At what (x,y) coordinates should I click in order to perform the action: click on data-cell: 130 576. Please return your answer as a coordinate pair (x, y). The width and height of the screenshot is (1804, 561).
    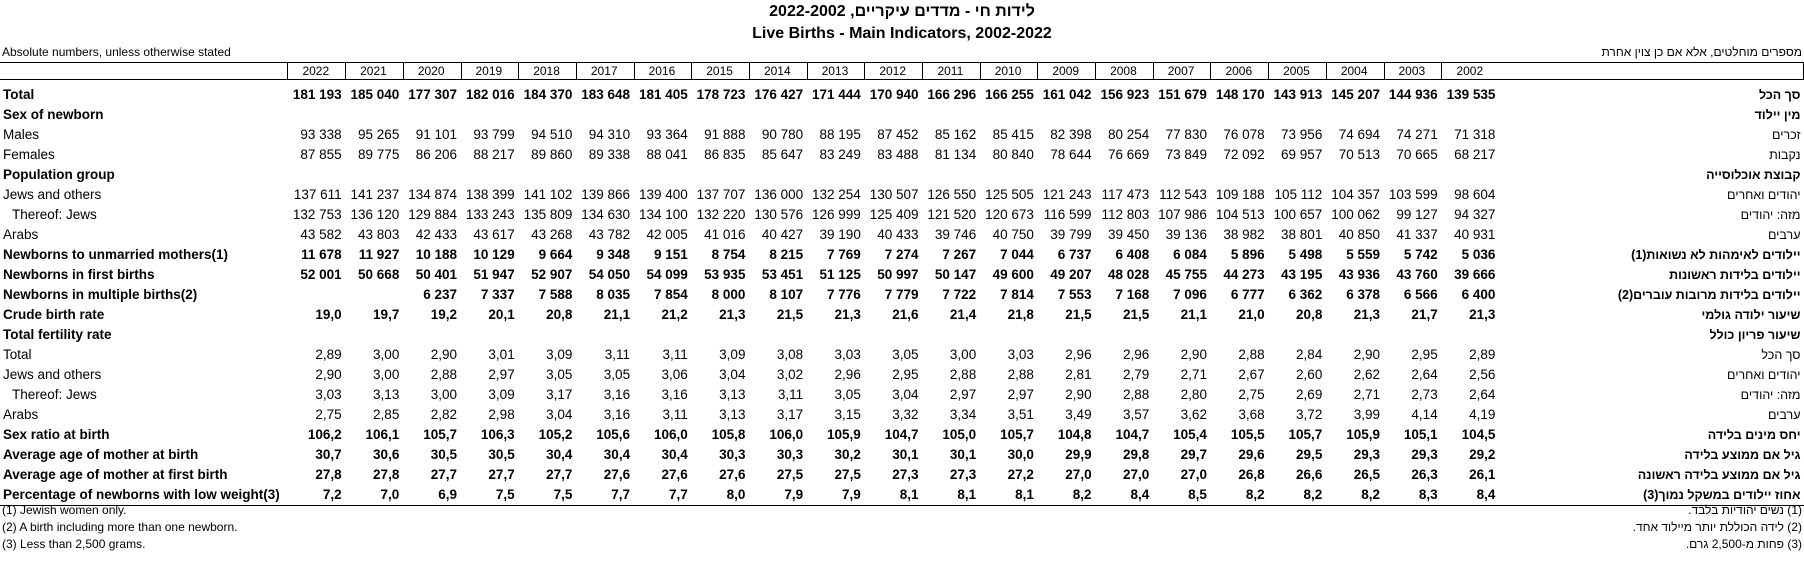
    Looking at the image, I should click on (779, 214).